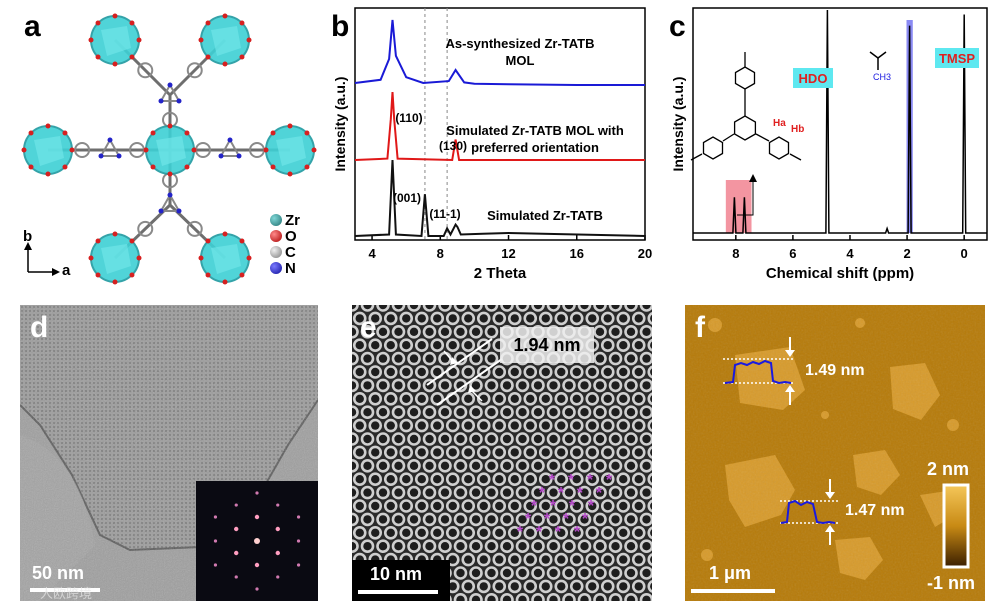  What do you see at coordinates (340, 124) in the screenshot?
I see `y-axis-label: Intensity (a.u.)` at bounding box center [340, 124].